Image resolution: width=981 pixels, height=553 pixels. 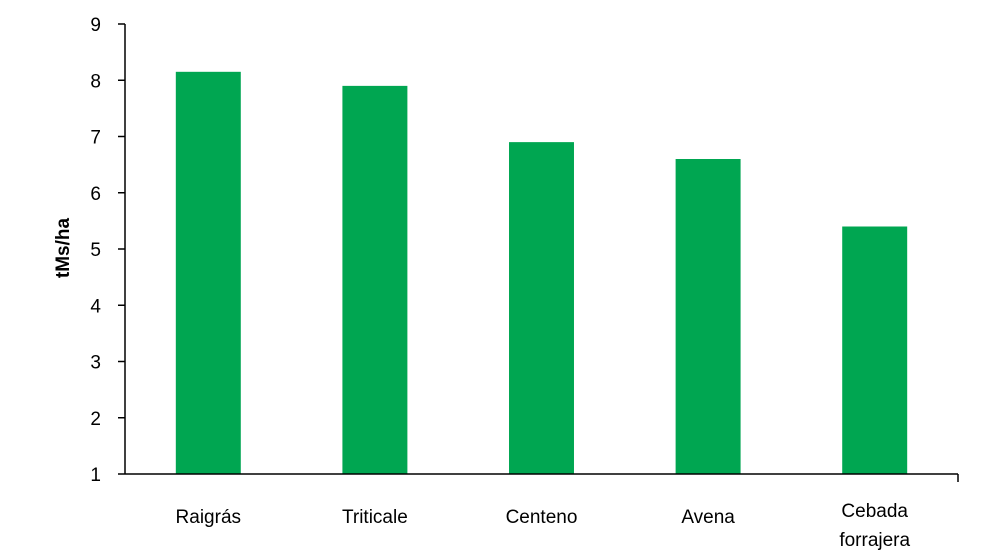 What do you see at coordinates (95, 306) in the screenshot?
I see `y-tick-label: 4` at bounding box center [95, 306].